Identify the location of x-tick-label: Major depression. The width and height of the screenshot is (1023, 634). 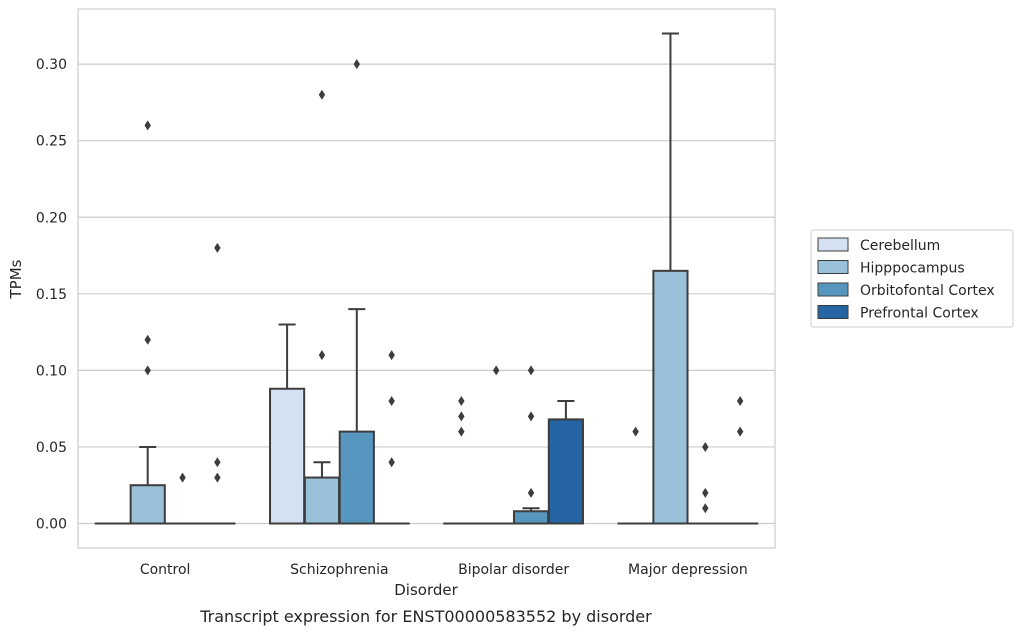
(688, 570).